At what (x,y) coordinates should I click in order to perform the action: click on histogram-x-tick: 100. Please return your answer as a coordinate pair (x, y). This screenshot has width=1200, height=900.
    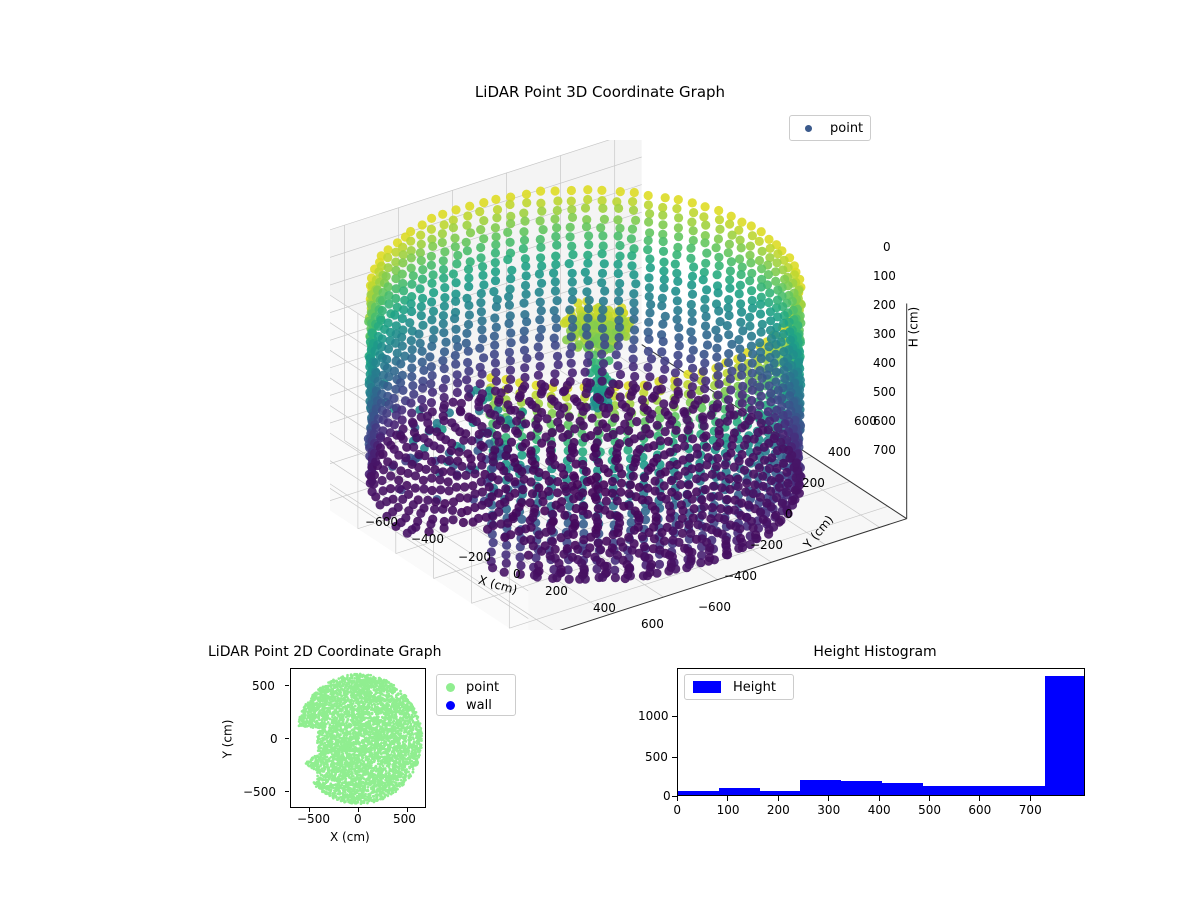
    Looking at the image, I should click on (728, 810).